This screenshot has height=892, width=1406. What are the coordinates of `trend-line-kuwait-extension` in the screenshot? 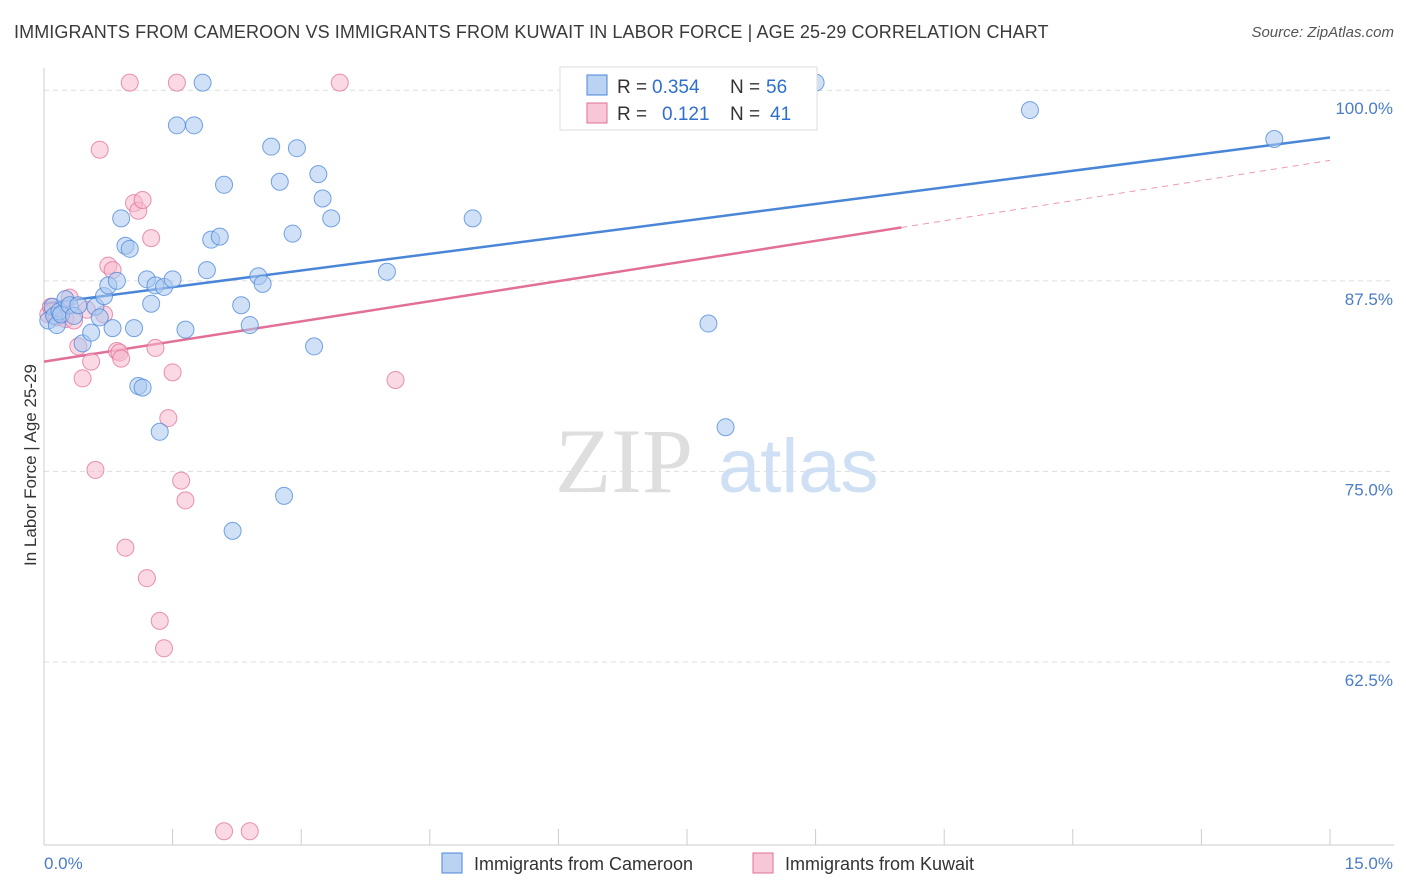 It's located at (1116, 193).